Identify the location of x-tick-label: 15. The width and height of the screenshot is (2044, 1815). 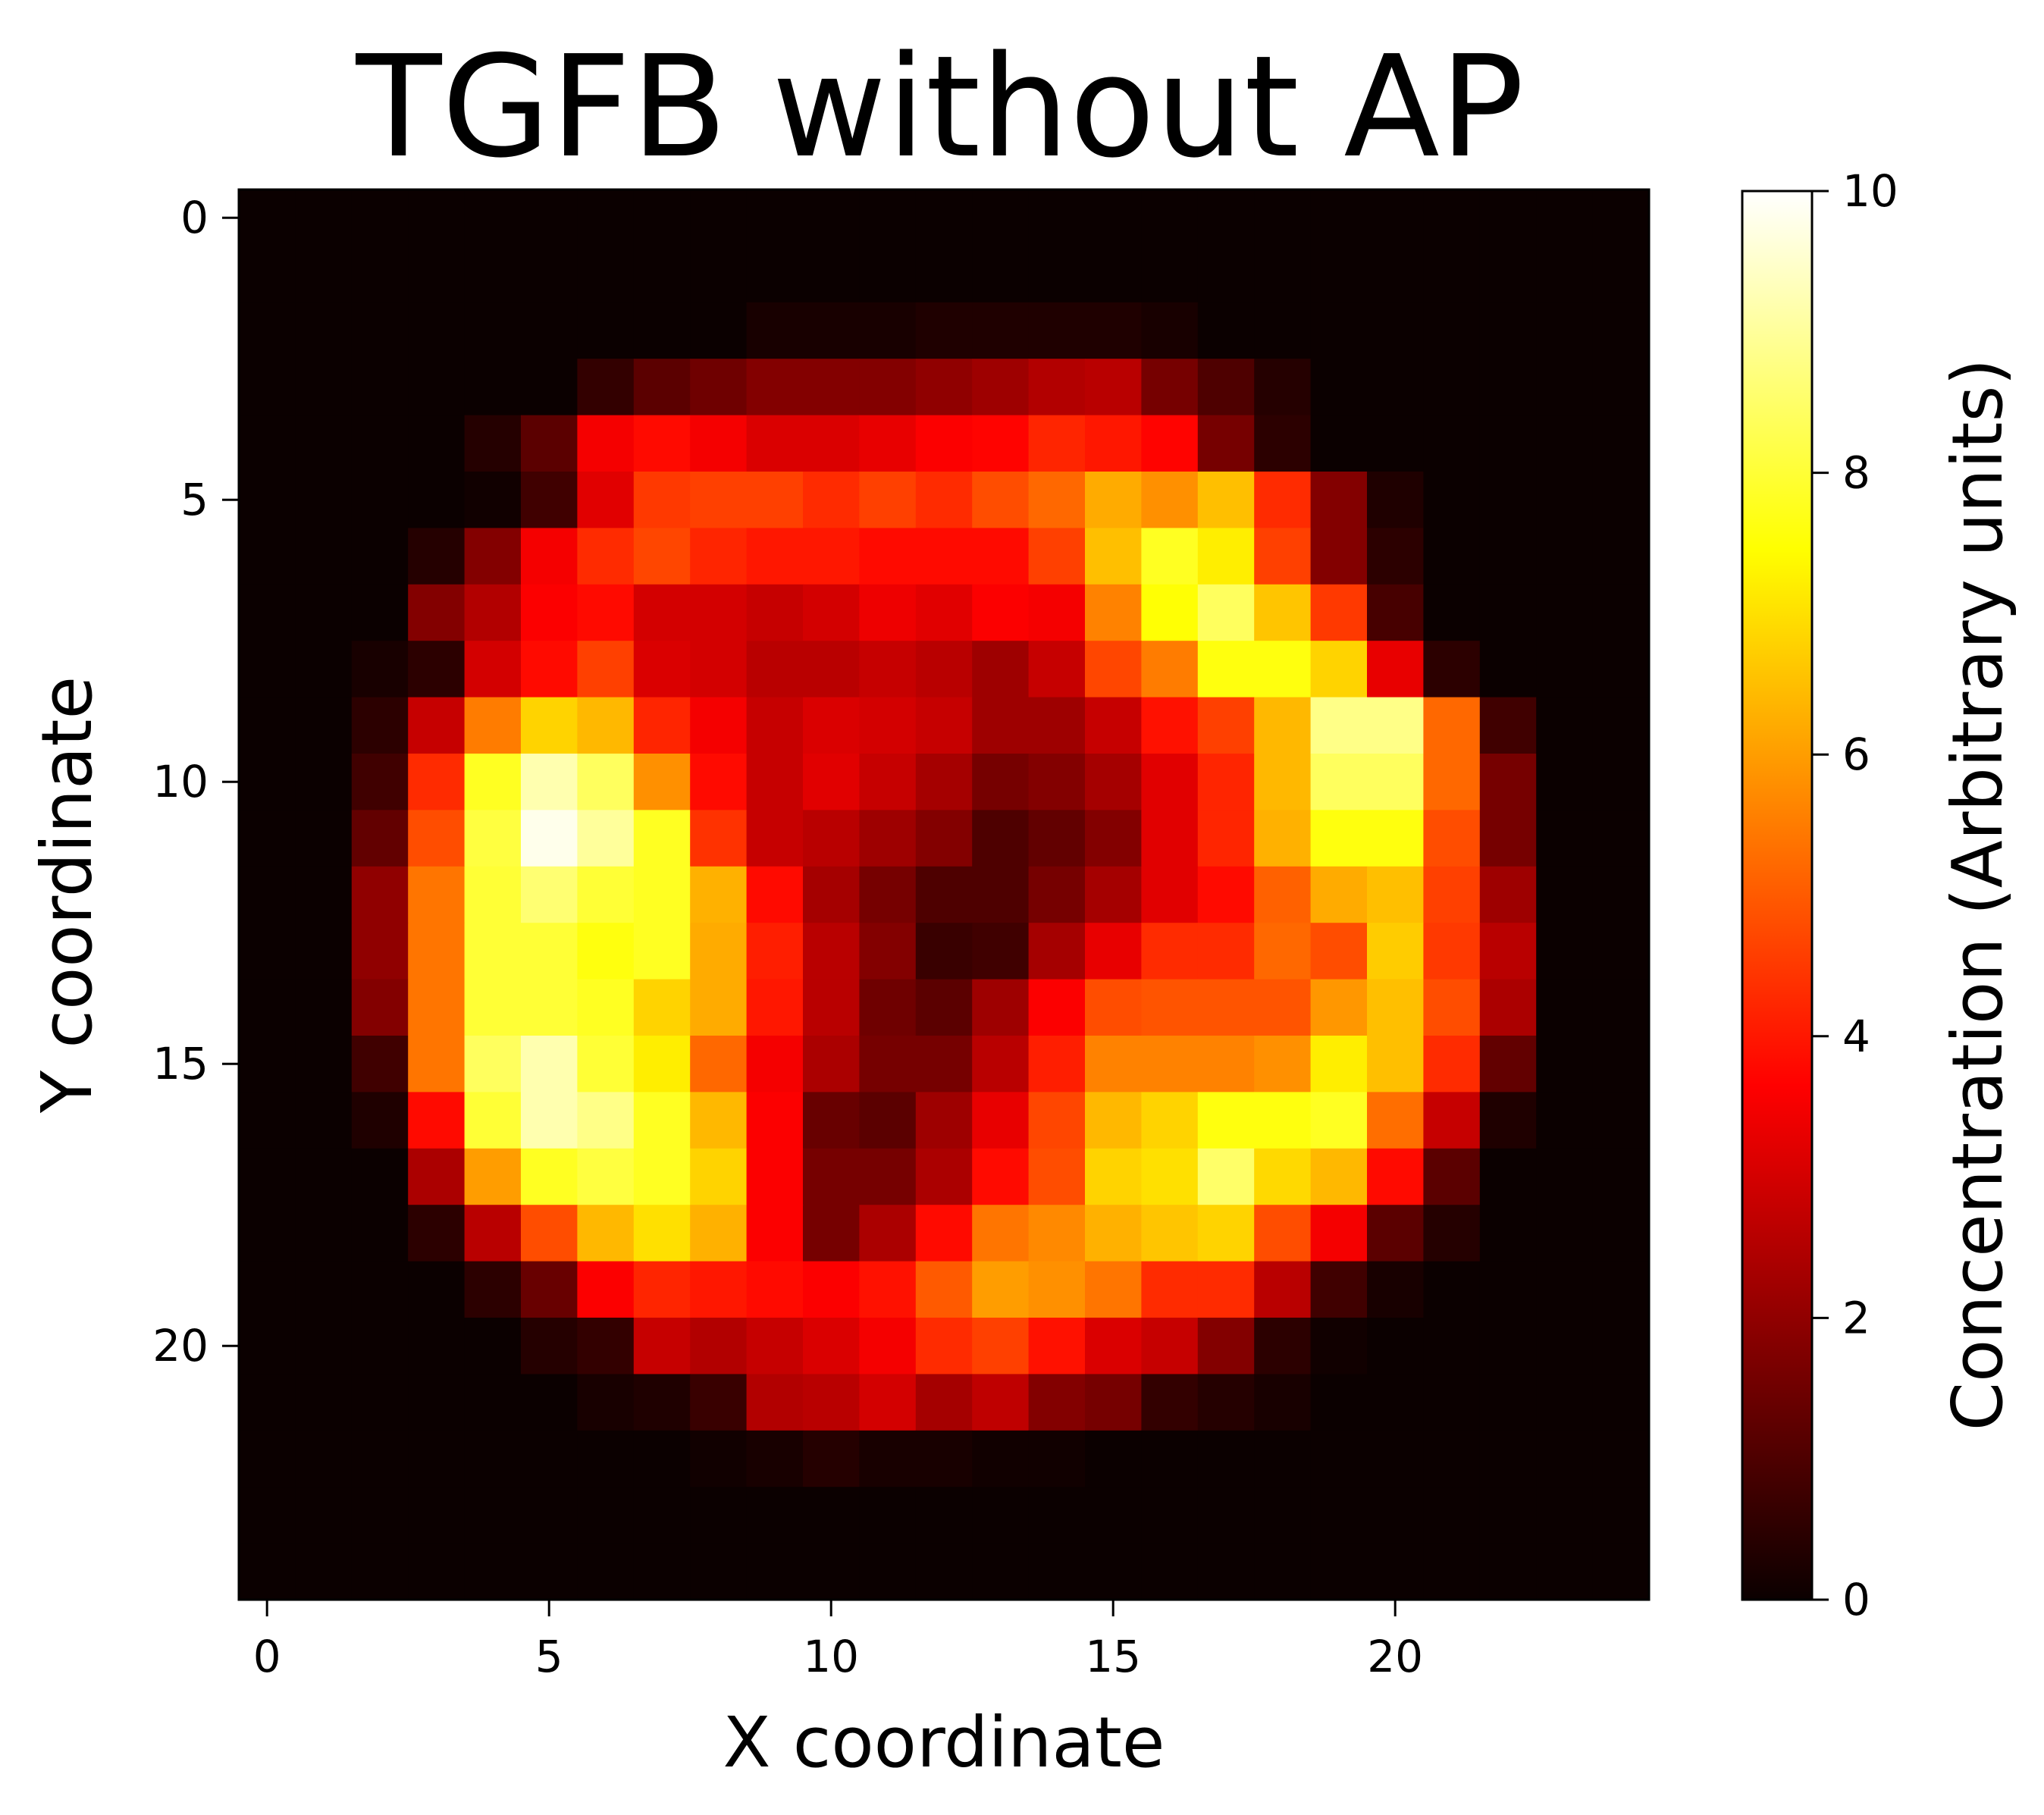
(1113, 1656).